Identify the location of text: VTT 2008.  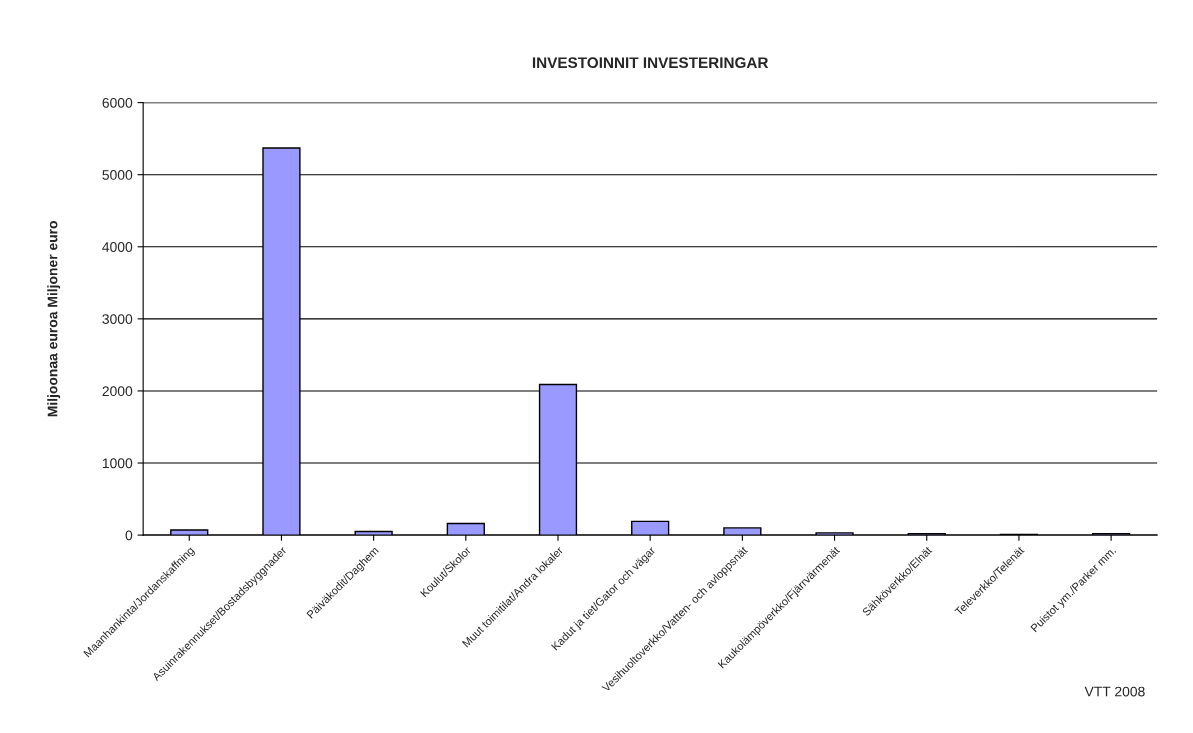
(1114, 691).